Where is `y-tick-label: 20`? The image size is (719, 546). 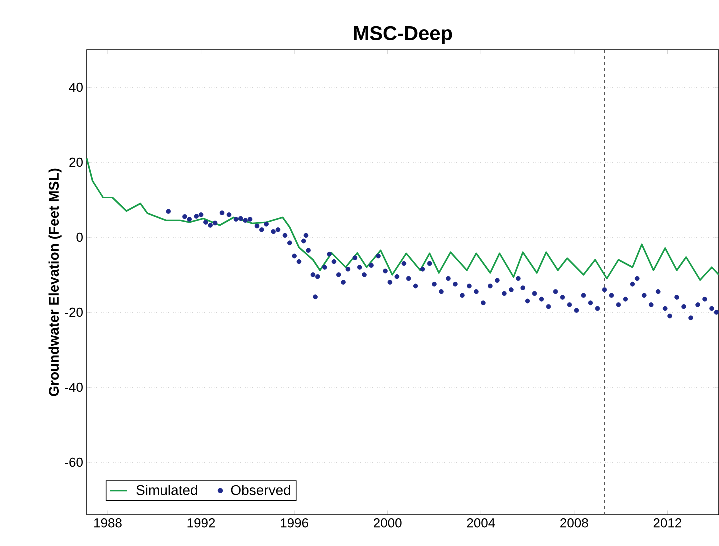 y-tick-label: 20 is located at coordinates (76, 163).